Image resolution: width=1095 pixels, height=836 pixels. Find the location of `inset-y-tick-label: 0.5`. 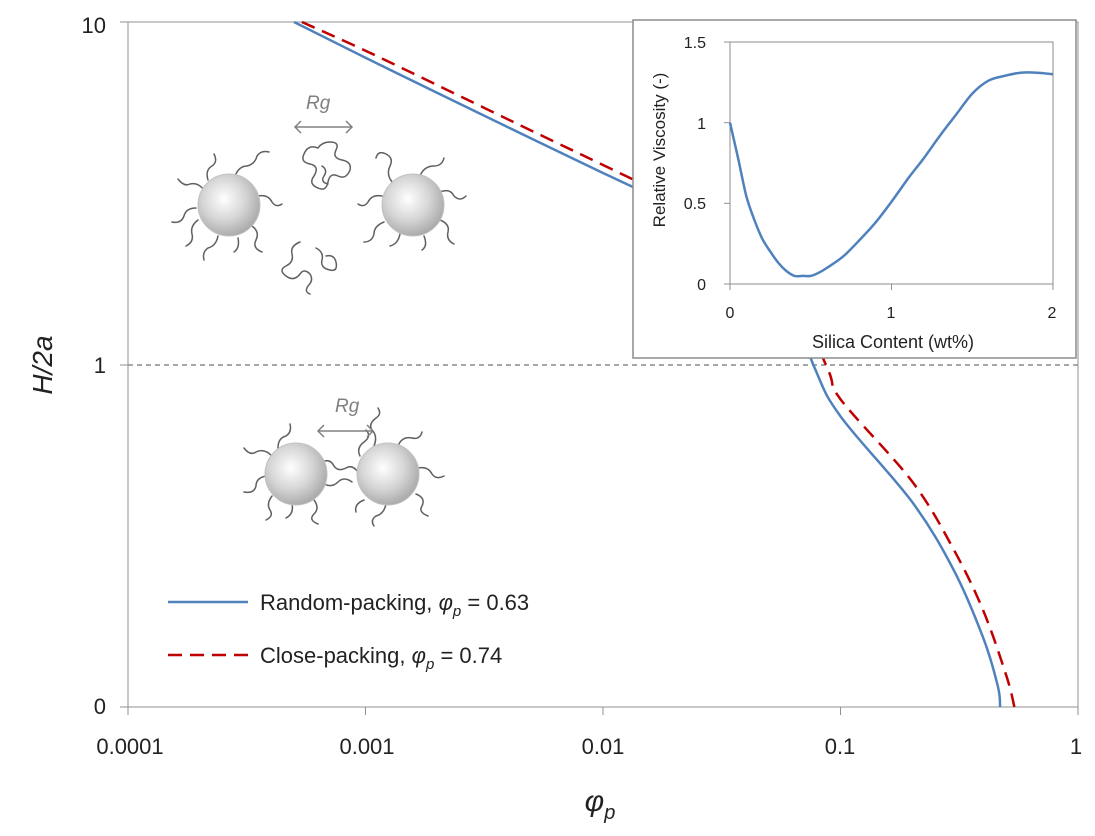

inset-y-tick-label: 0.5 is located at coordinates (695, 204).